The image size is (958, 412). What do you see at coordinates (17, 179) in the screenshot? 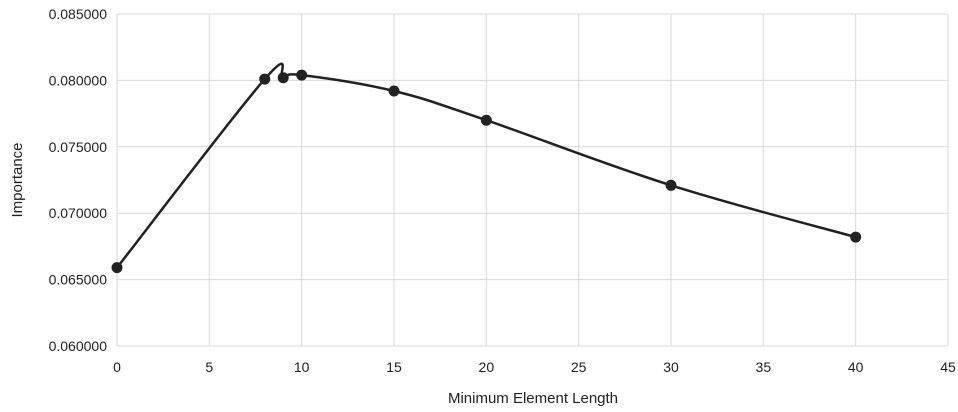
I see `y-axis-title: Importance` at bounding box center [17, 179].